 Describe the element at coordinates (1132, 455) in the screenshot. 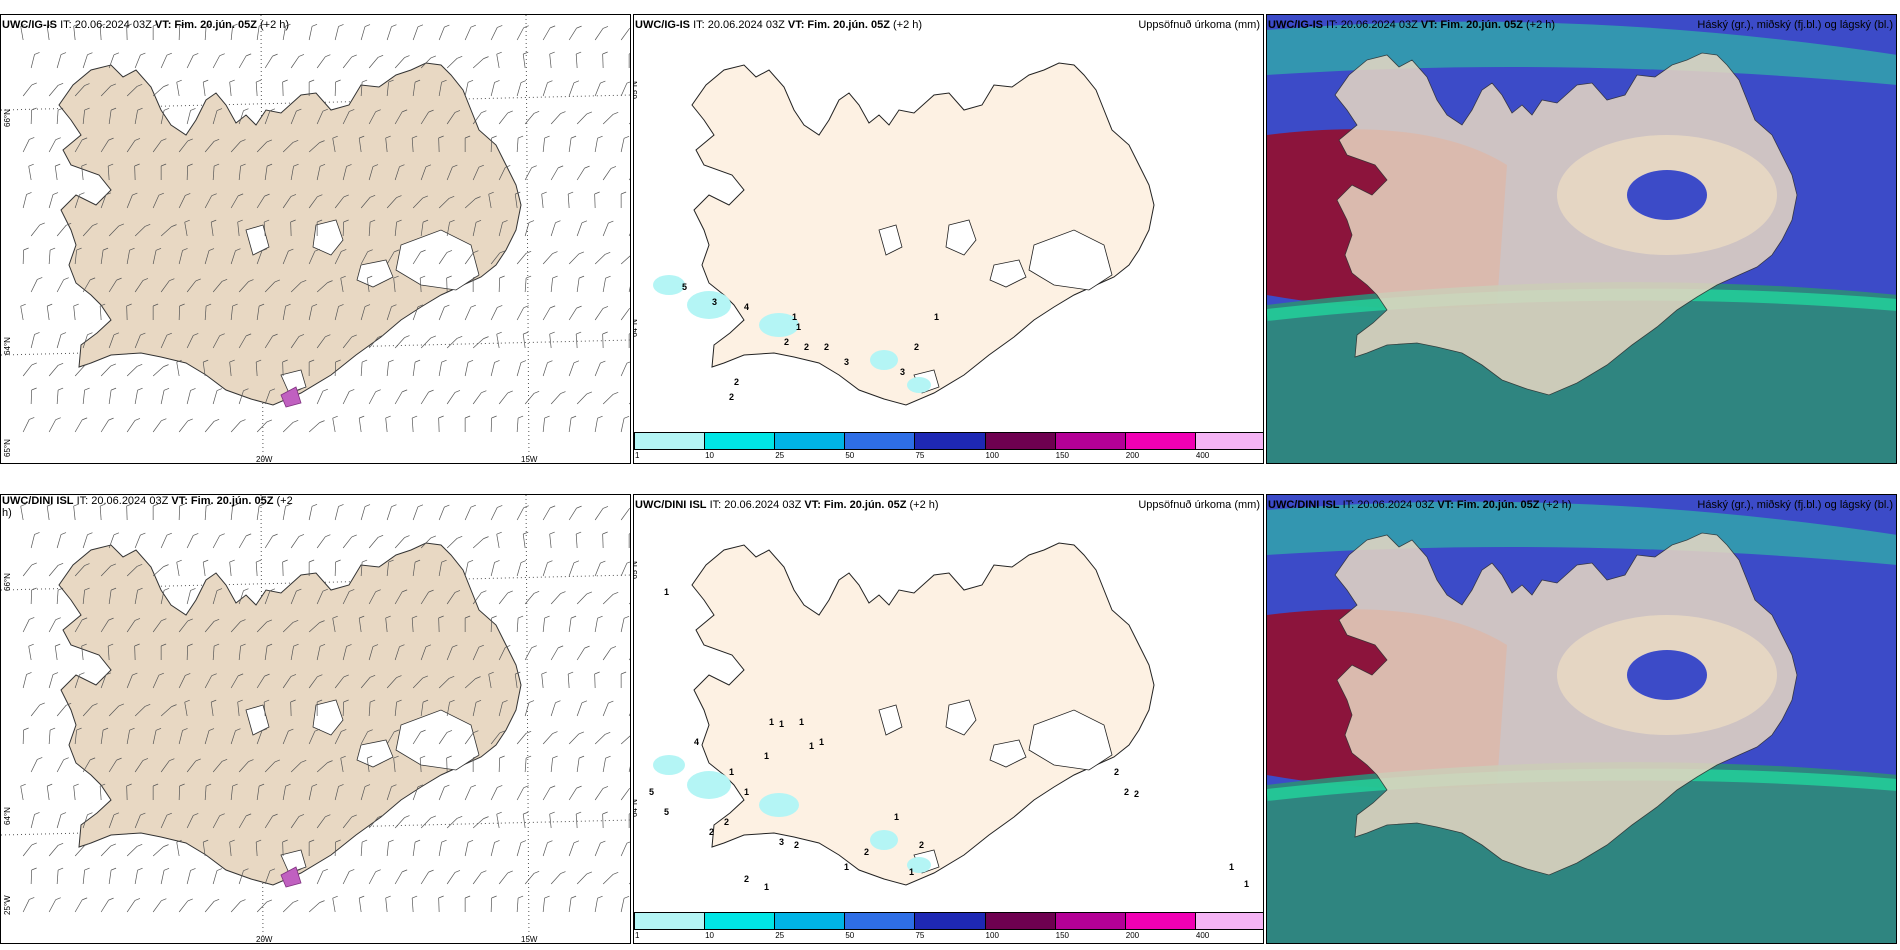

I see `colorbar-tick-label: 200` at that location.